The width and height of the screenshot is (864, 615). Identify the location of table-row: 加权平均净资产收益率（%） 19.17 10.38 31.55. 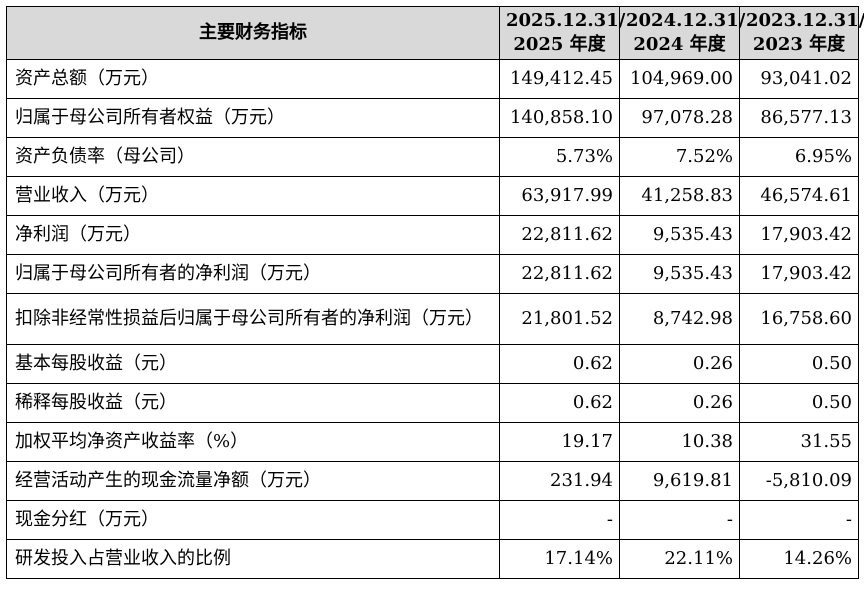
(432, 442).